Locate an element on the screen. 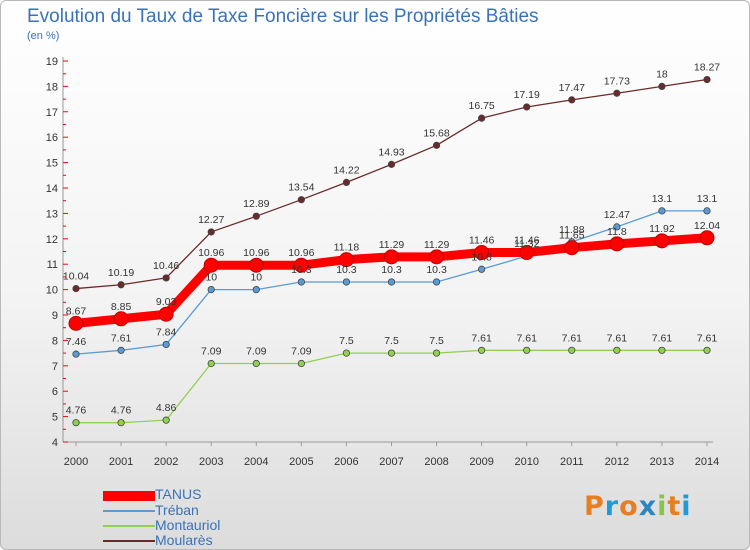 The width and height of the screenshot is (750, 550). data-label-tanus: 9.03 is located at coordinates (166, 302).